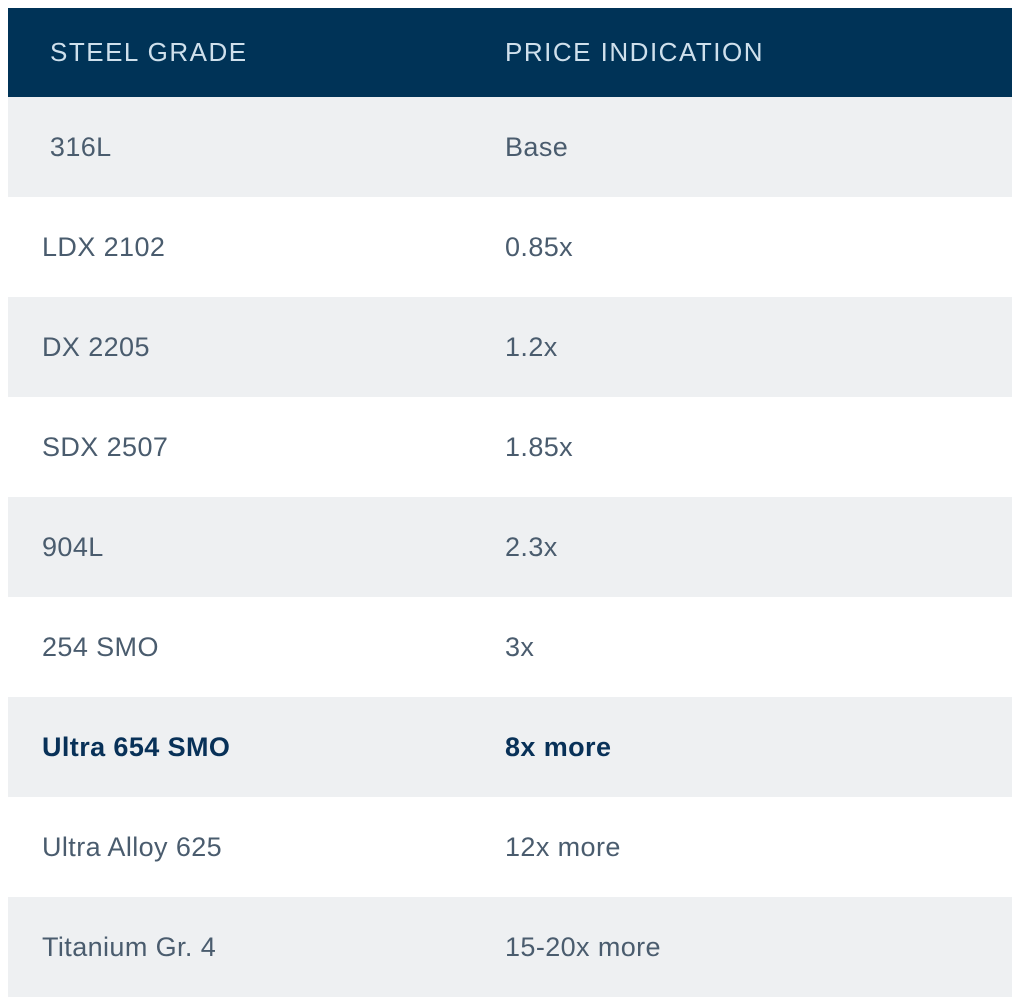 This screenshot has width=1017, height=997. Describe the element at coordinates (100, 646) in the screenshot. I see `steel-grade-cell: 254 SMO` at that location.